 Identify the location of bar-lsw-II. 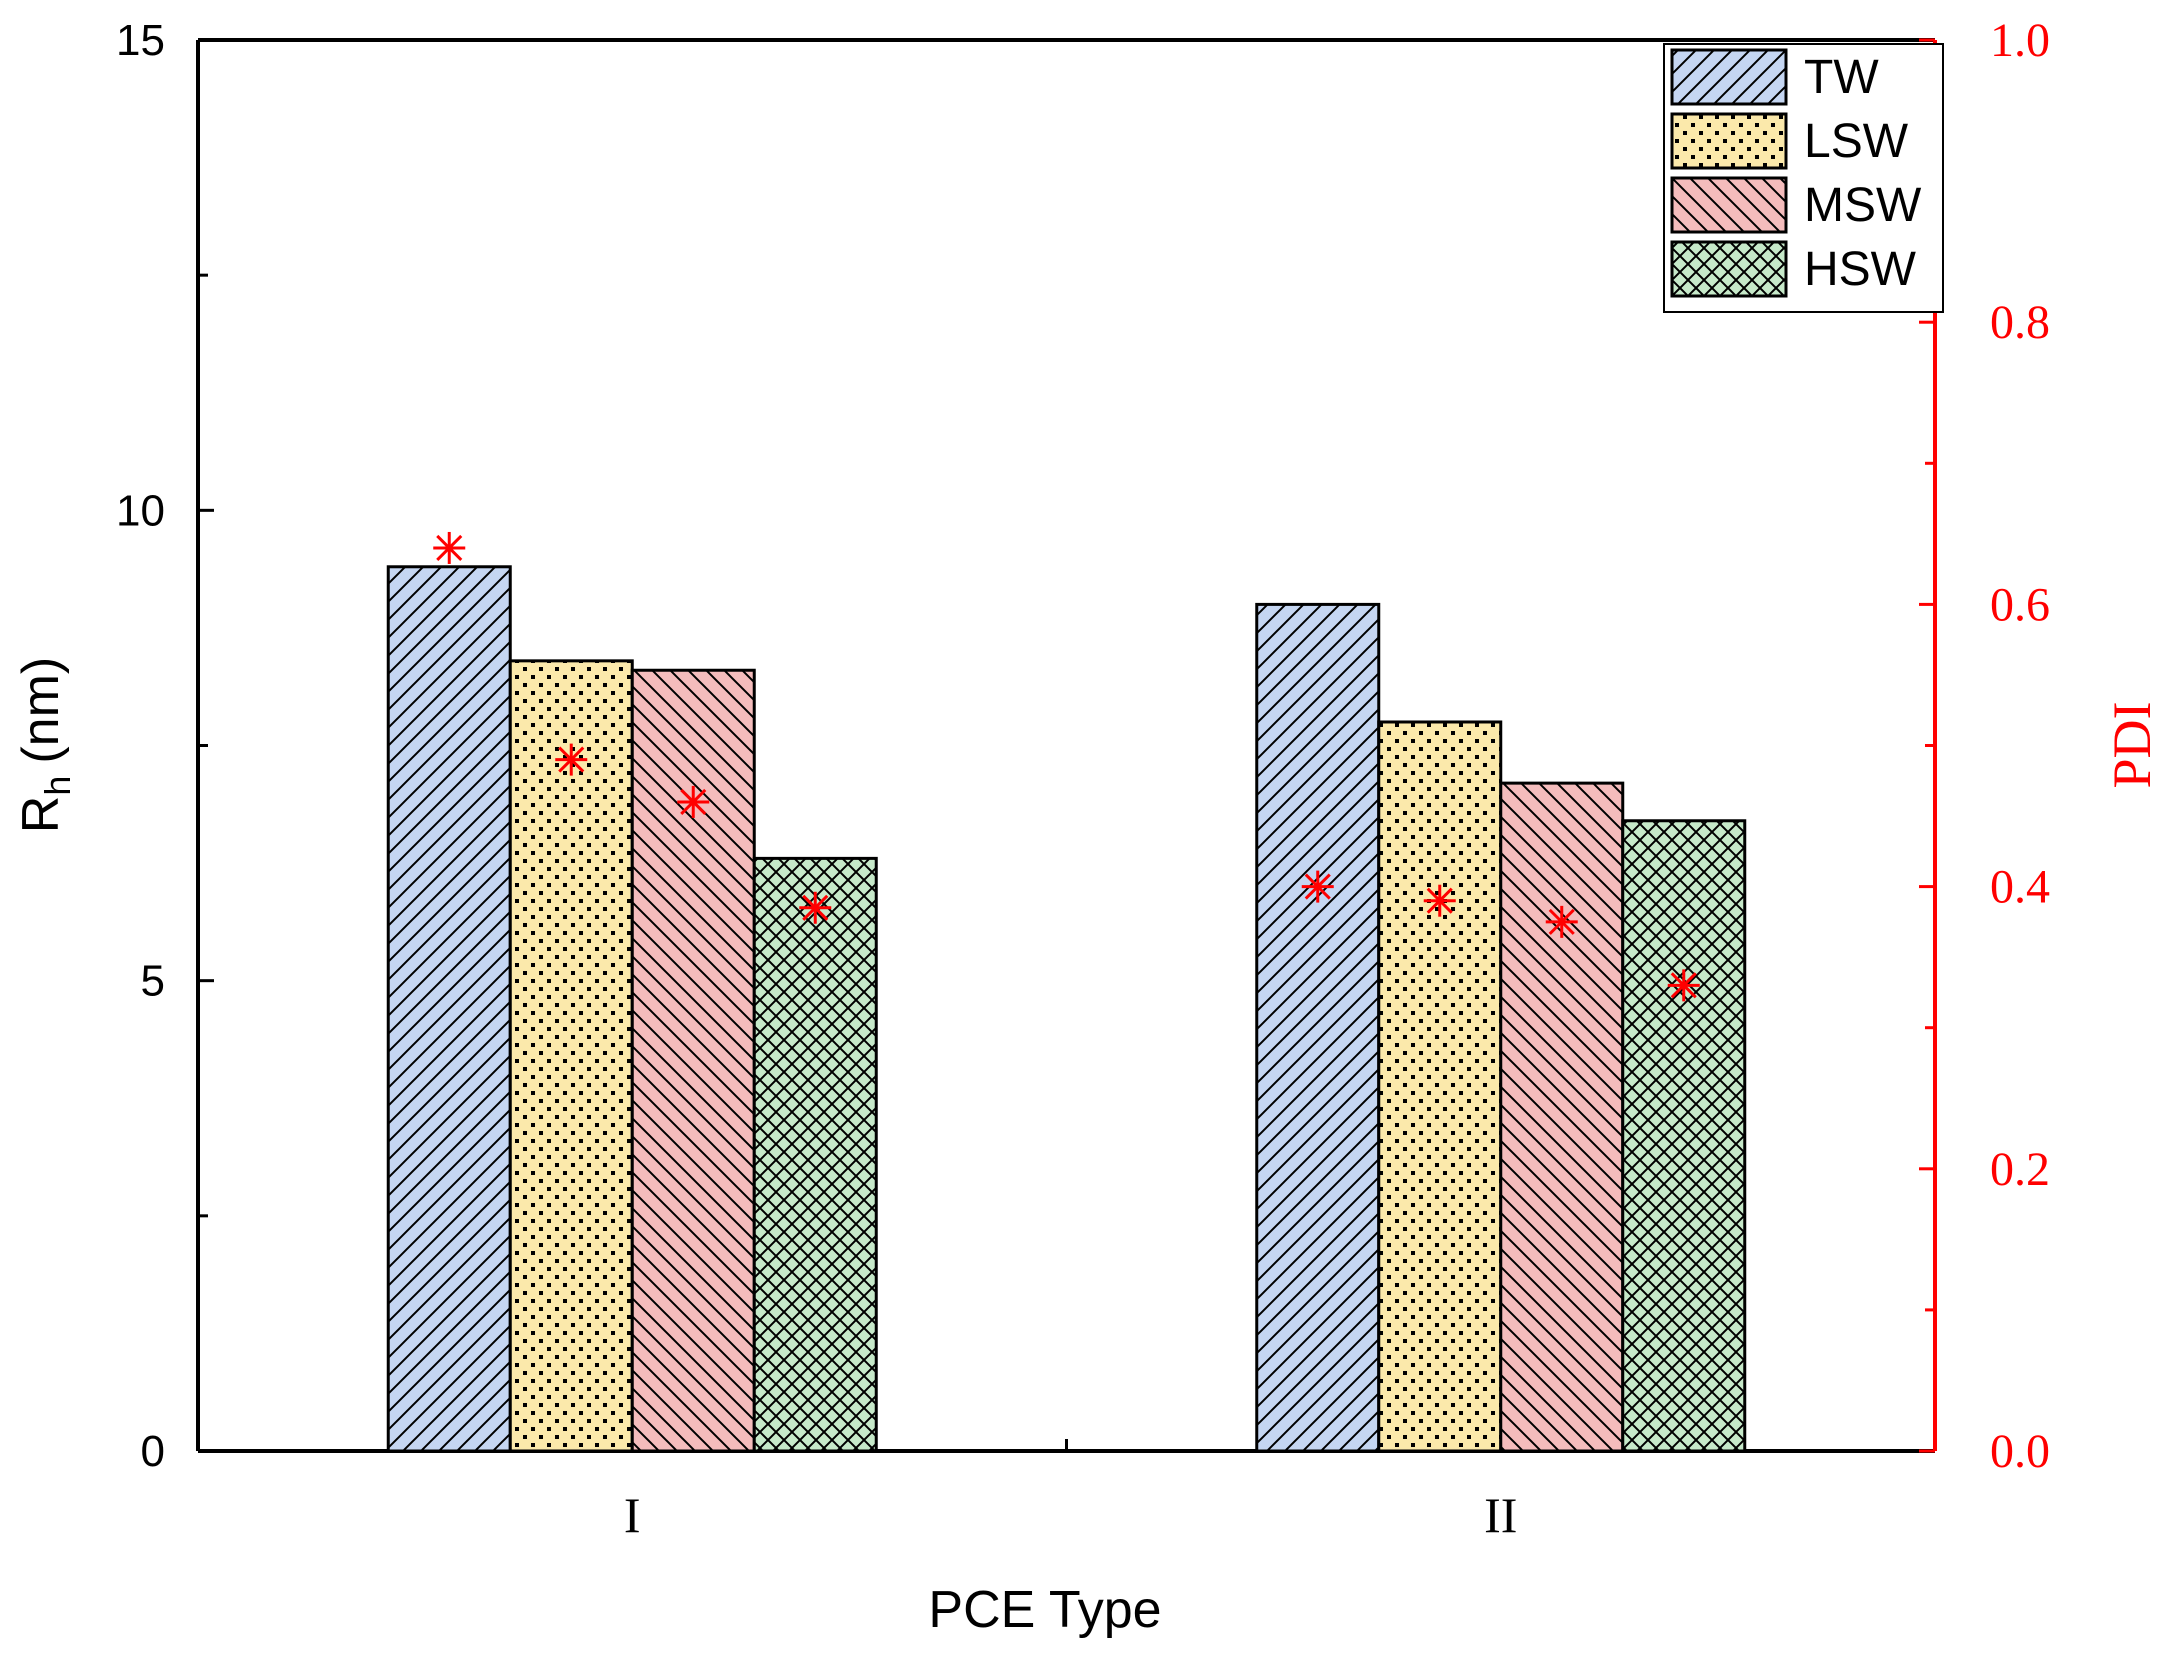
(1440, 1086).